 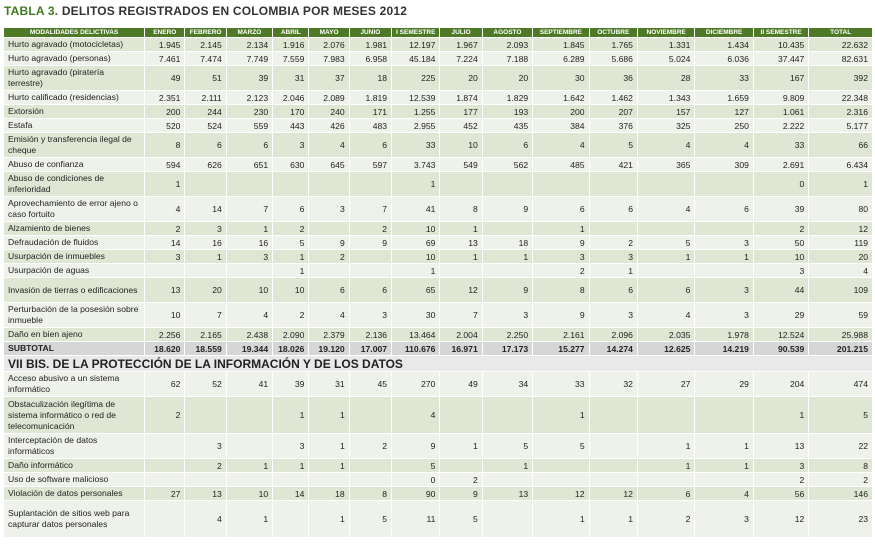 What do you see at coordinates (249, 125) in the screenshot?
I see `cell-value: 559` at bounding box center [249, 125].